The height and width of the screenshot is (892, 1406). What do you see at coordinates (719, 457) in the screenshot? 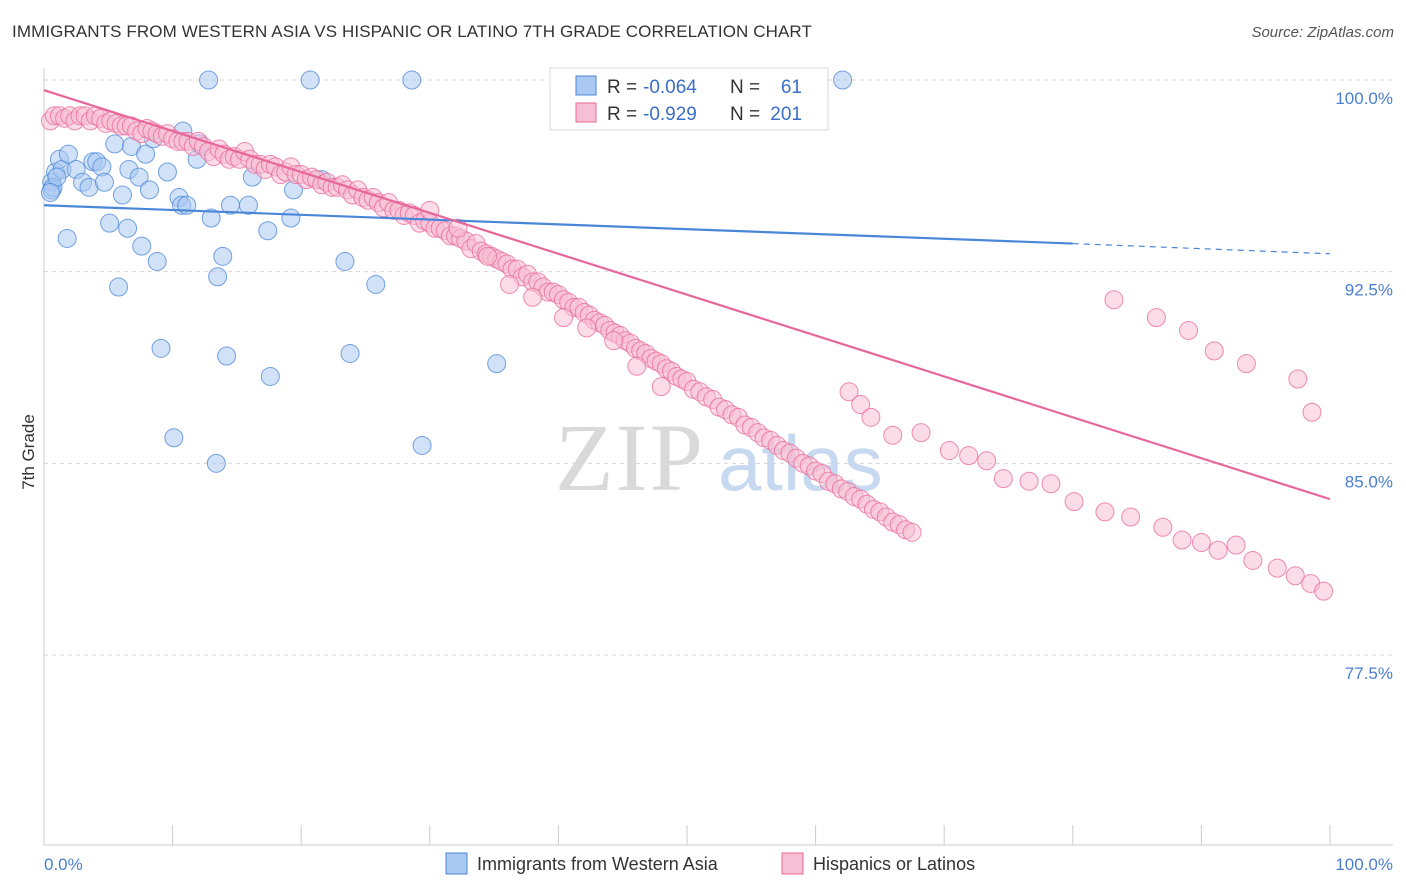
I see `watermark: ZIP atlas` at bounding box center [719, 457].